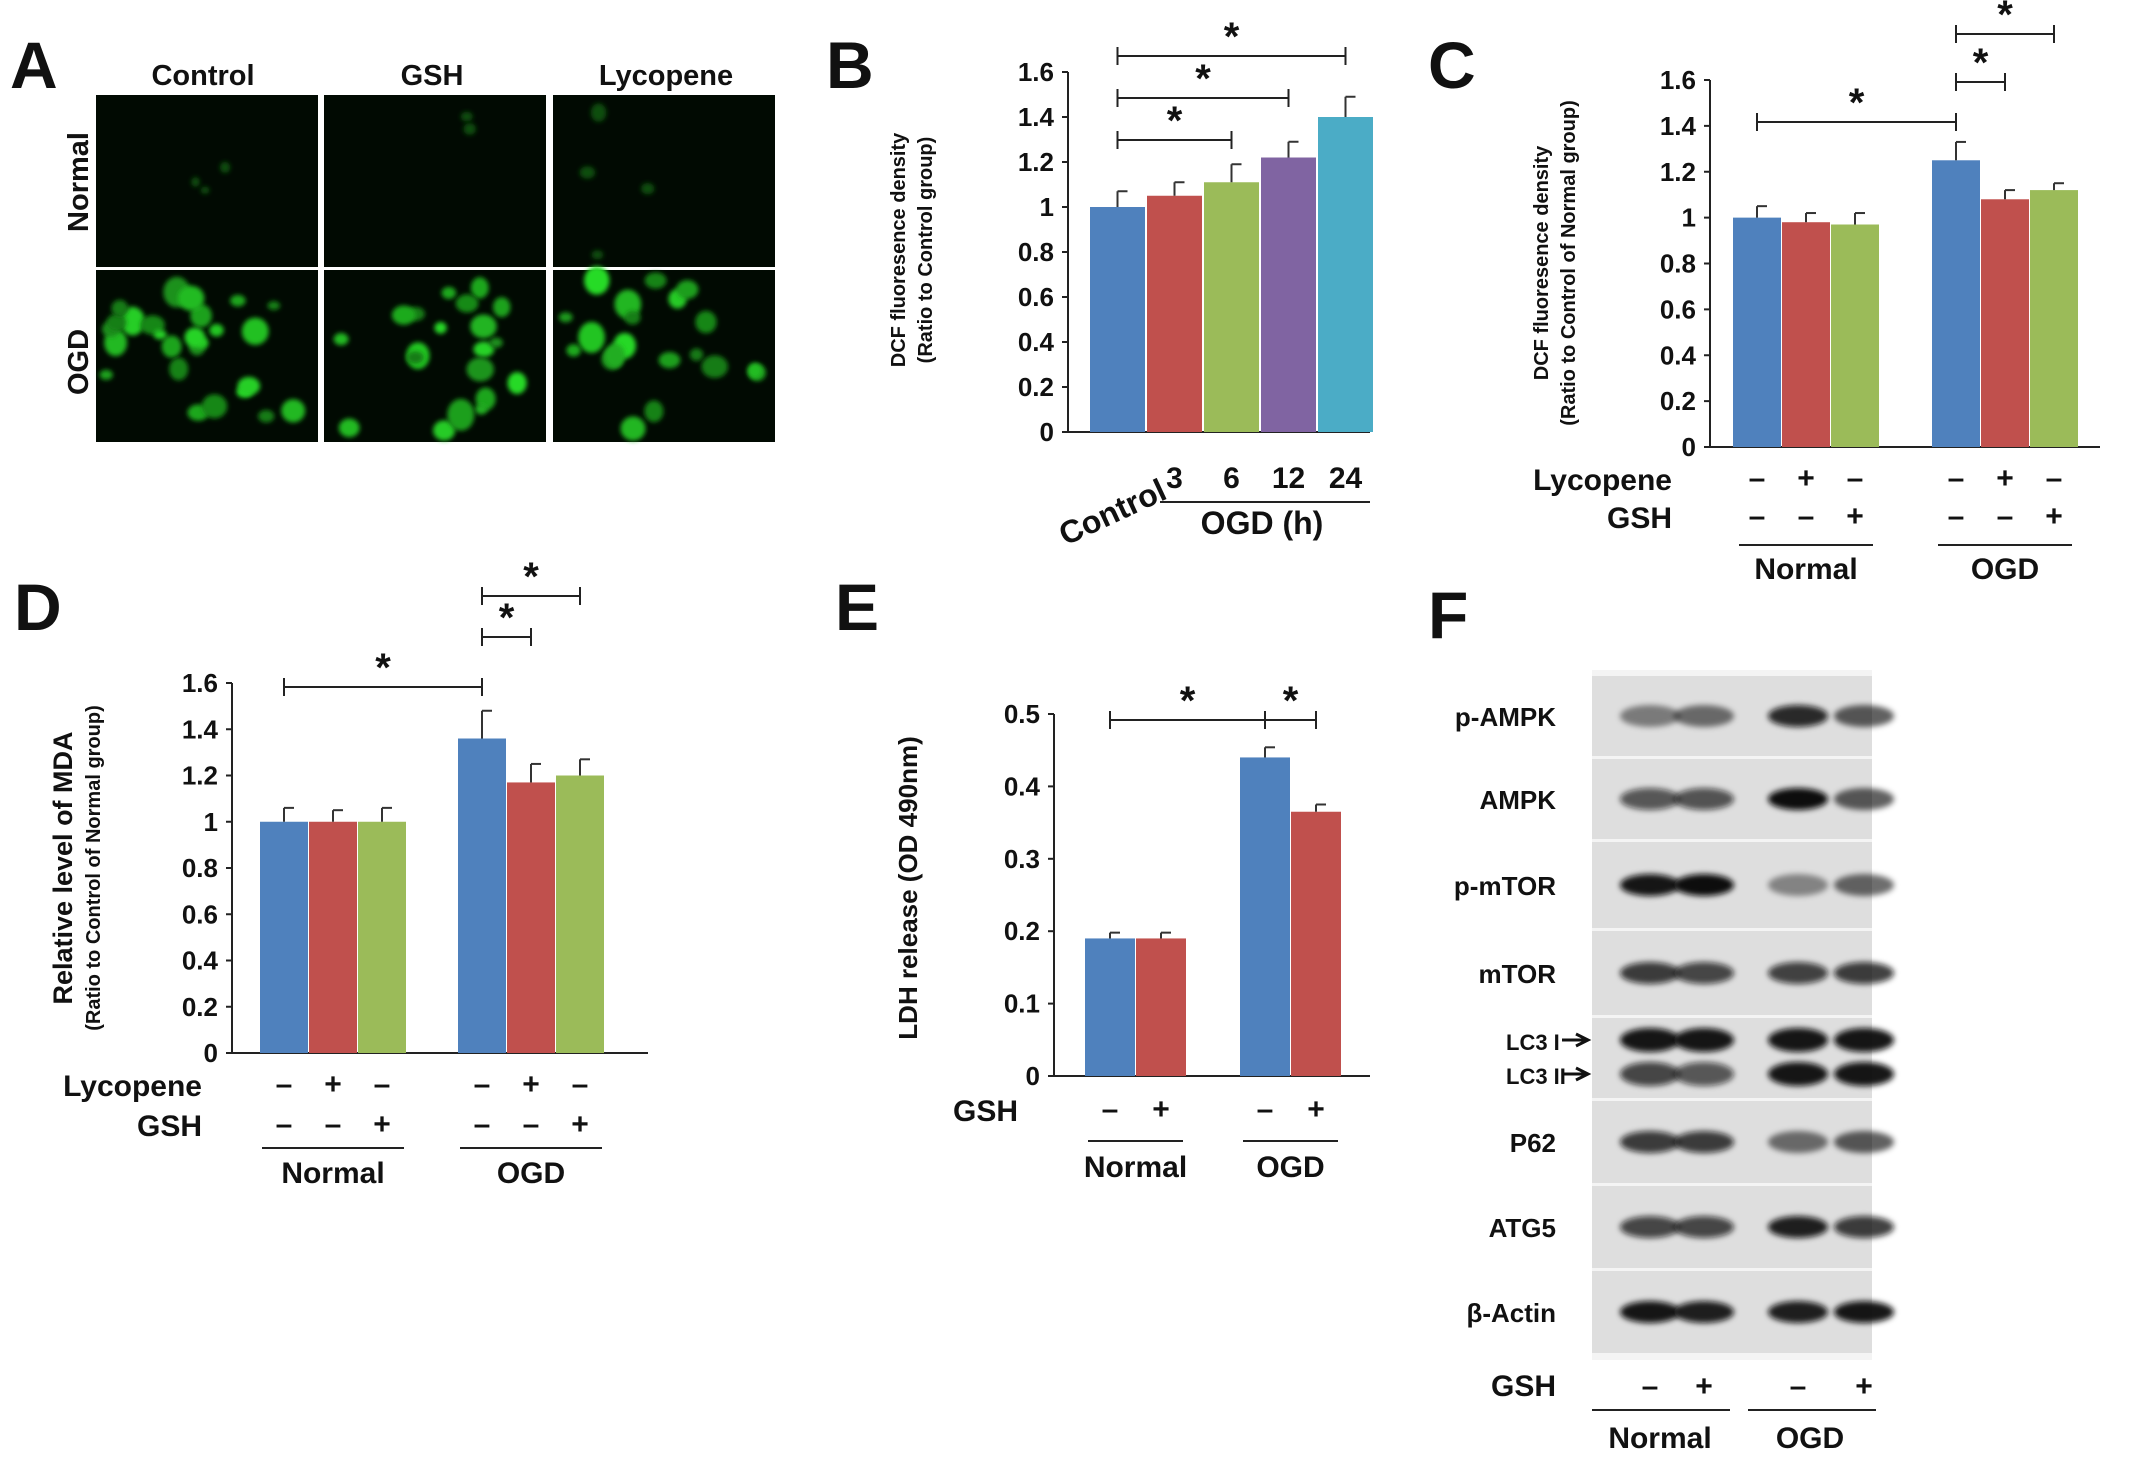  Describe the element at coordinates (1542, 262) in the screenshot. I see `y-axis-label-c: DCF fluoresence density` at that location.